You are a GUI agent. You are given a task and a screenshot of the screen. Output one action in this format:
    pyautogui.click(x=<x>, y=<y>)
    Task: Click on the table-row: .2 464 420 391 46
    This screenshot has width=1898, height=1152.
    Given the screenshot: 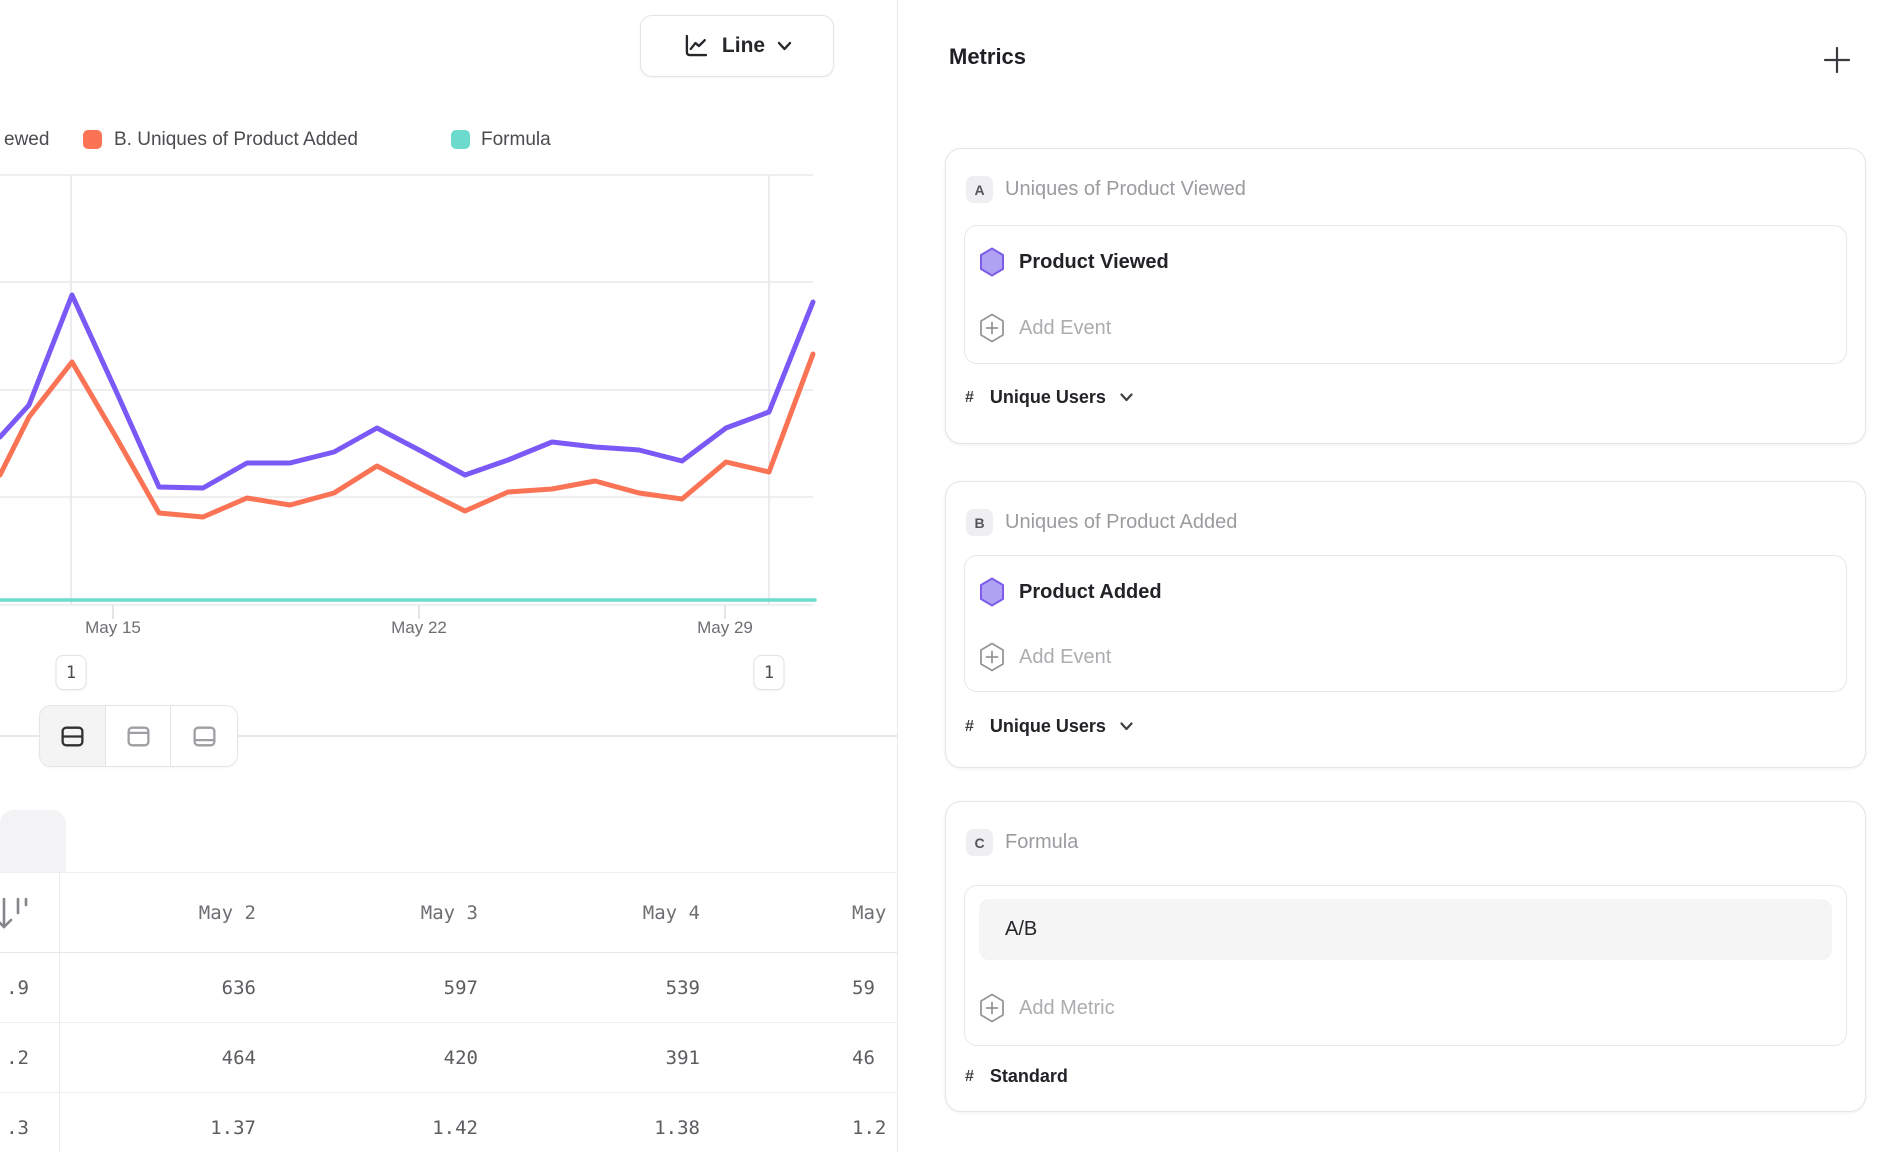 What is the action you would take?
    pyautogui.click(x=448, y=1058)
    